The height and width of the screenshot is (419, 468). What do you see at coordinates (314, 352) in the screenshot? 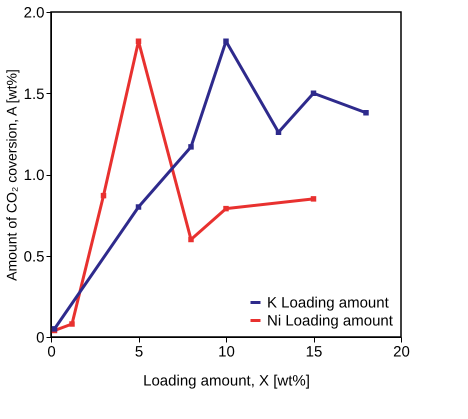
I see `x-tick-label: 15` at bounding box center [314, 352].